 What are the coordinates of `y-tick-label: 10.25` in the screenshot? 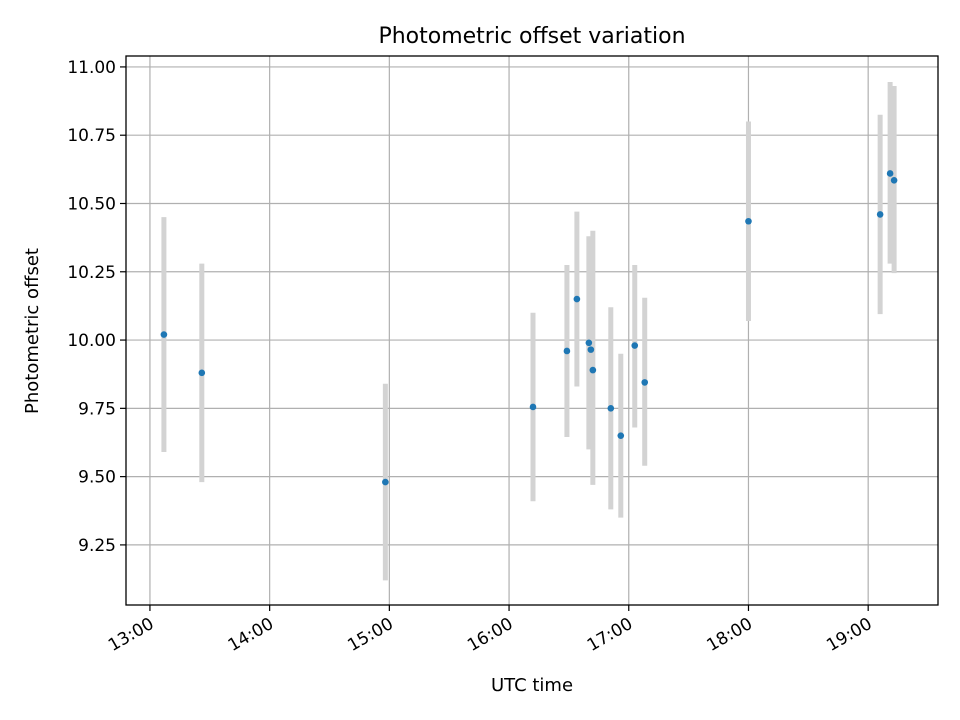 It's located at (91, 273).